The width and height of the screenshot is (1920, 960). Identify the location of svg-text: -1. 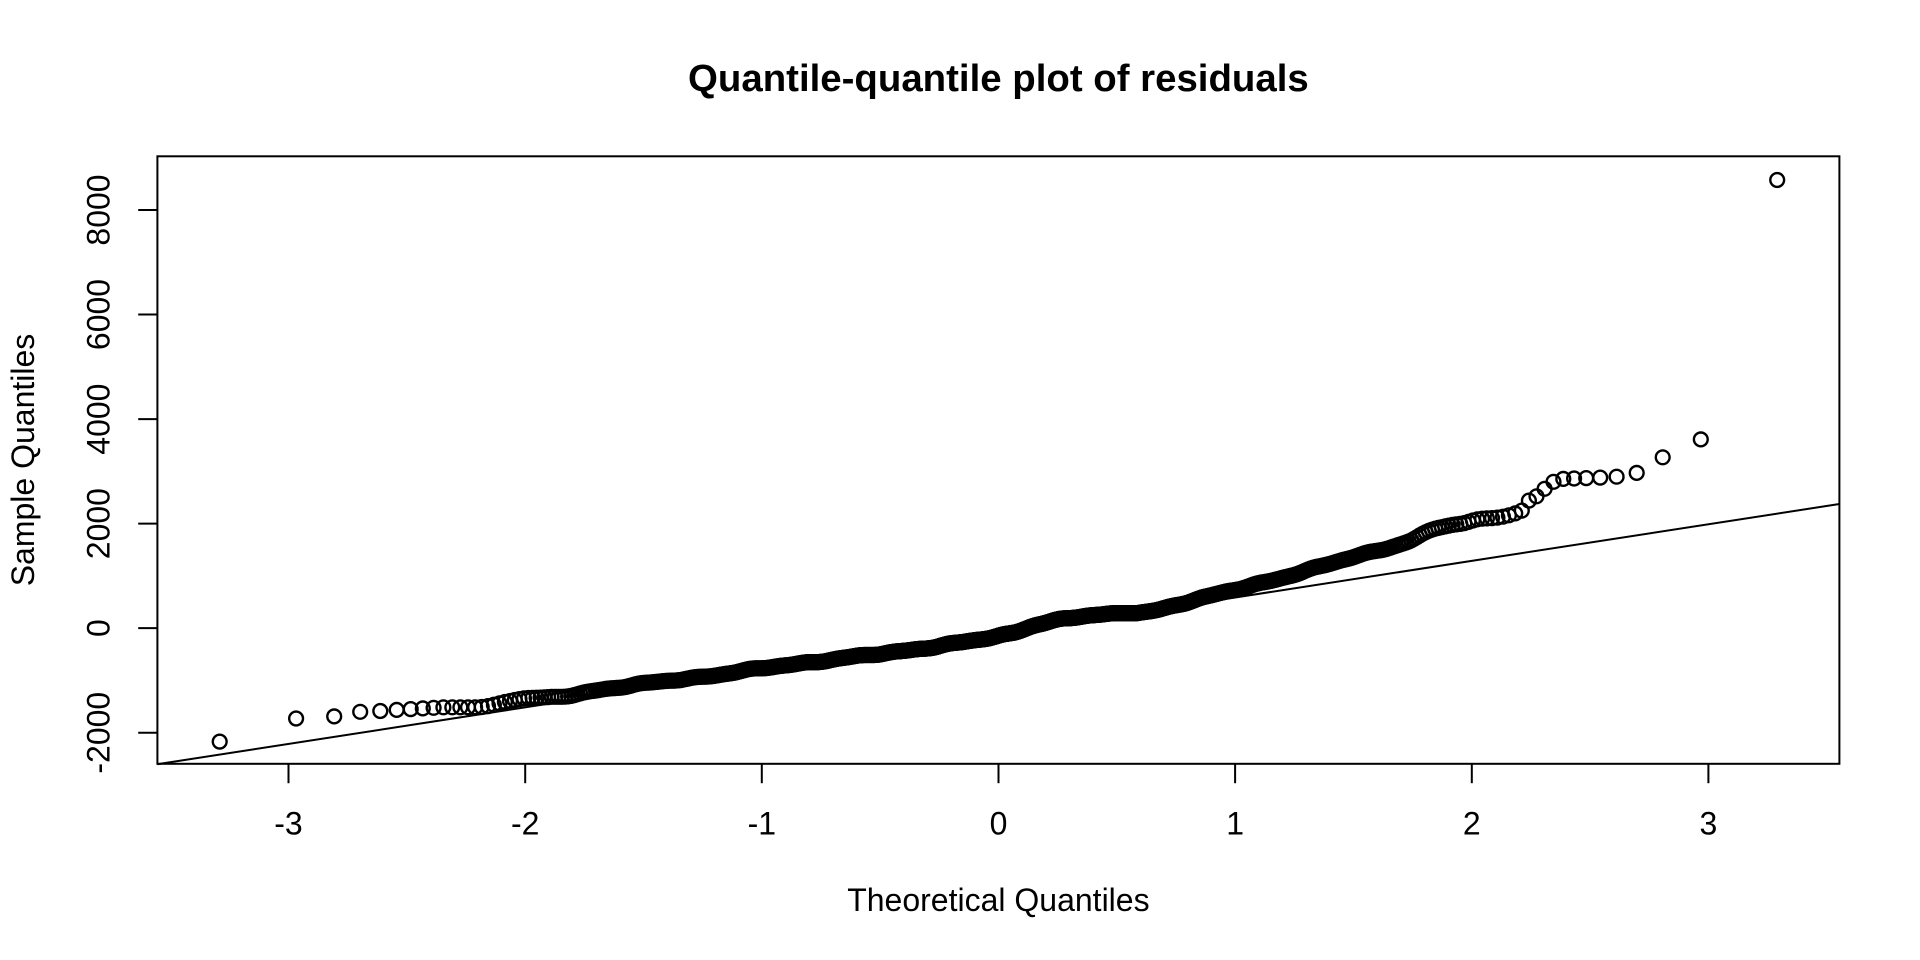
(762, 823).